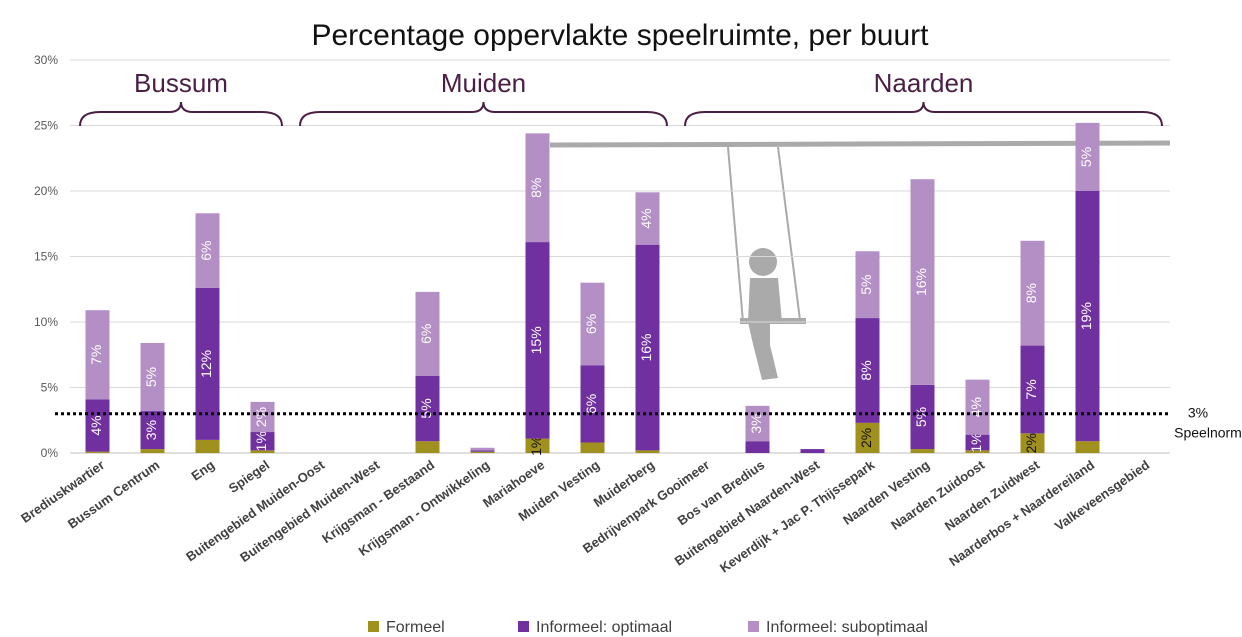 This screenshot has width=1242, height=637. What do you see at coordinates (415, 627) in the screenshot?
I see `legend-label: Formeel` at bounding box center [415, 627].